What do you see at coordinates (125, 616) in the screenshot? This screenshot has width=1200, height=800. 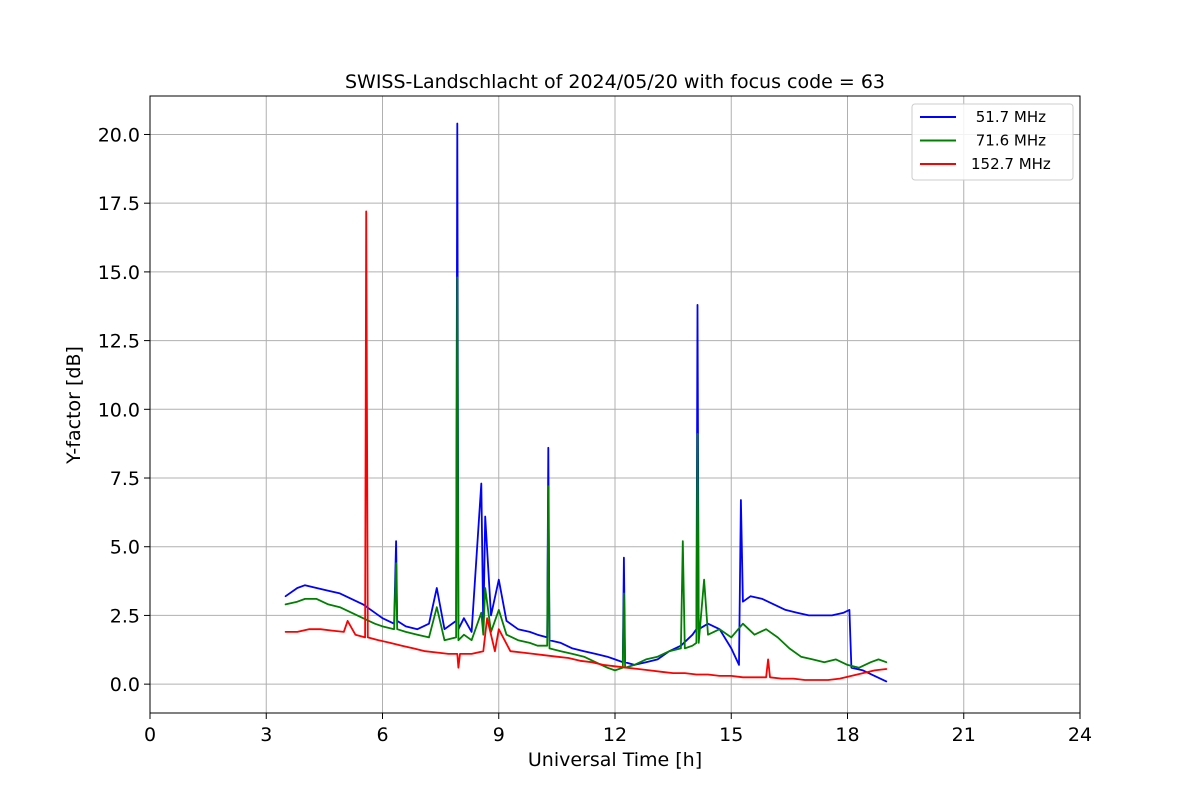 I see `y-tick-label: 2.5` at bounding box center [125, 616].